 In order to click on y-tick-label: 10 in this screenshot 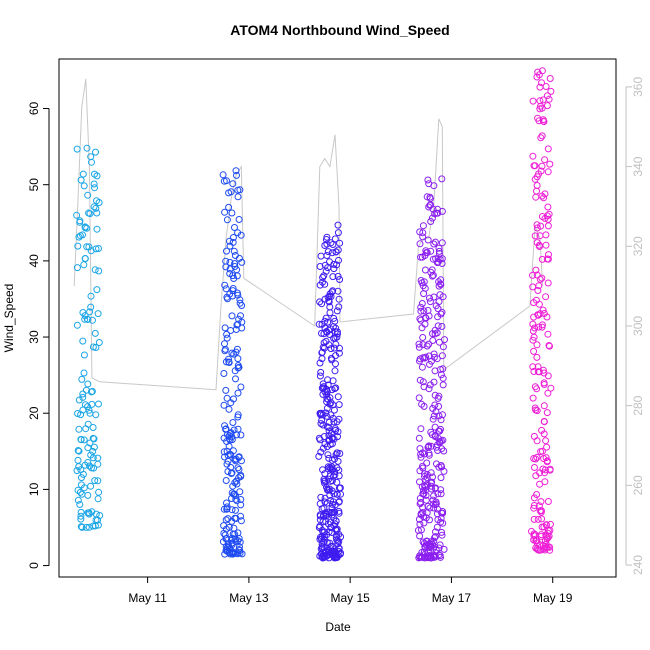, I will do `click(34, 489)`.